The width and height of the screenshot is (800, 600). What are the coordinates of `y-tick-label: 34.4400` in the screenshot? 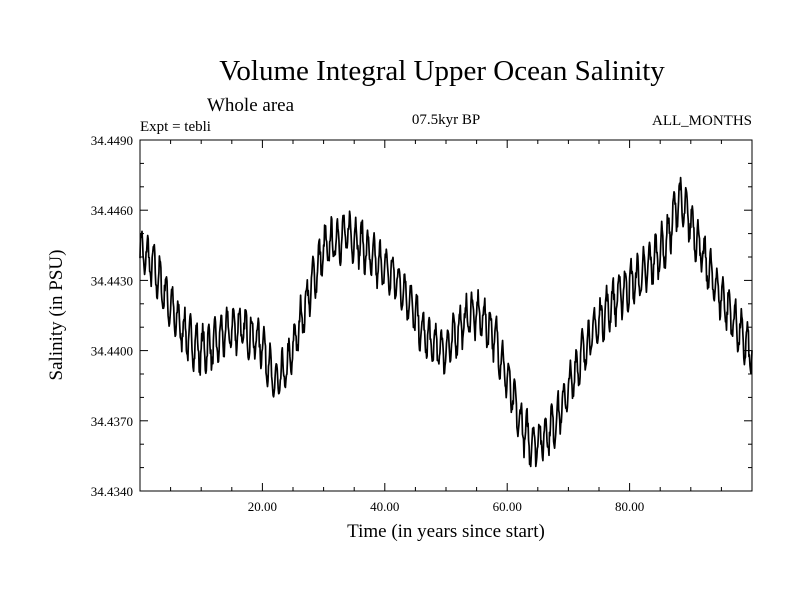 It's located at (112, 351).